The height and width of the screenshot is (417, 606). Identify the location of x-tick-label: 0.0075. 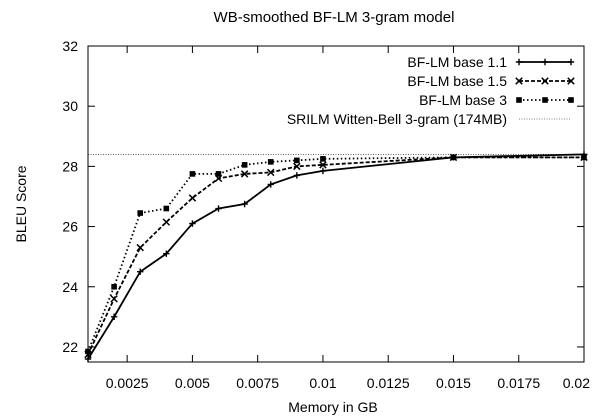
(257, 383).